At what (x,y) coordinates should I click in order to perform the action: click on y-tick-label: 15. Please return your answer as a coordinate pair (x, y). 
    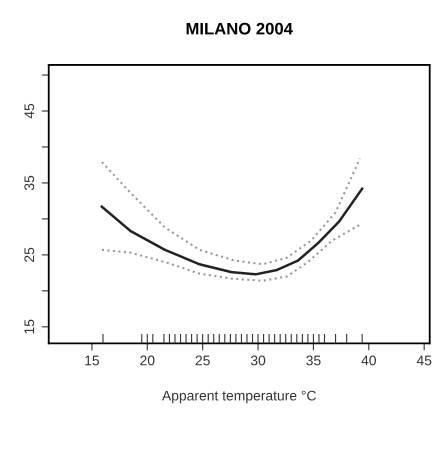
    Looking at the image, I should click on (29, 327).